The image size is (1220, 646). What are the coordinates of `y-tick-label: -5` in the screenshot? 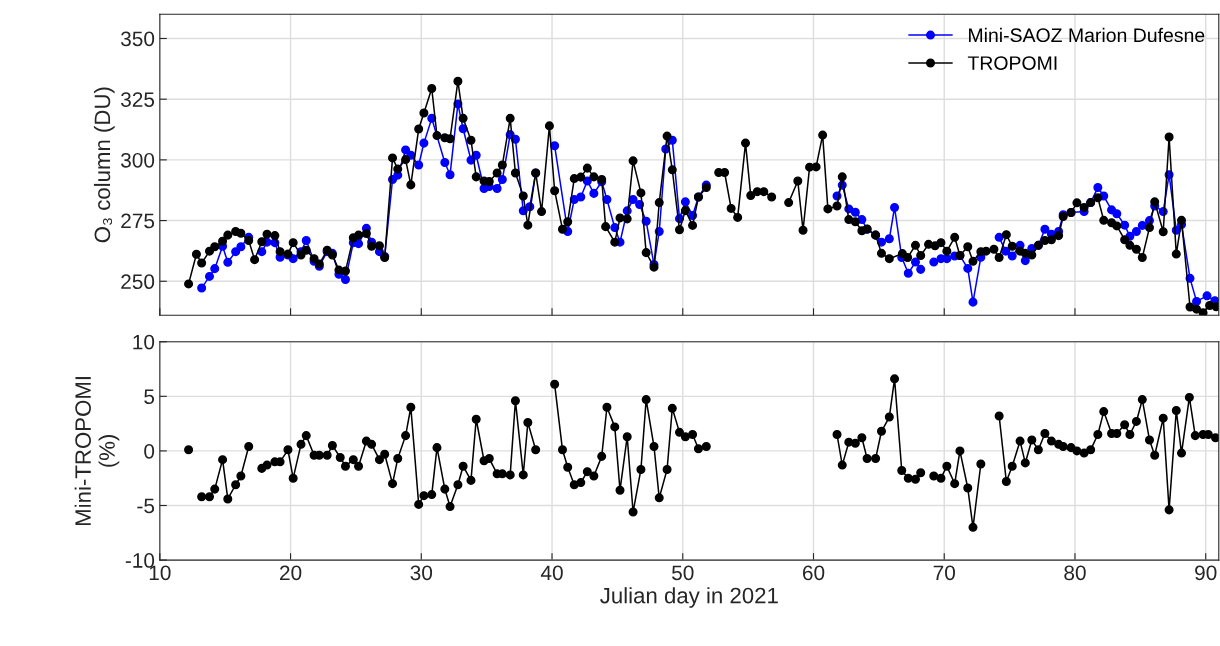 It's located at (146, 506).